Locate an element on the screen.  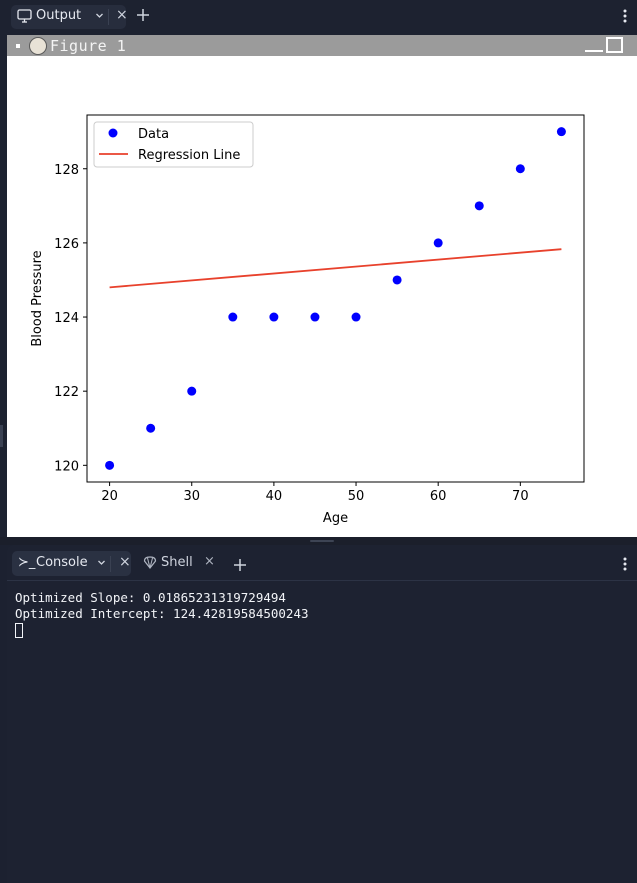
console-line: Optimized Intercept: 124.42819584500243 is located at coordinates (162, 613).